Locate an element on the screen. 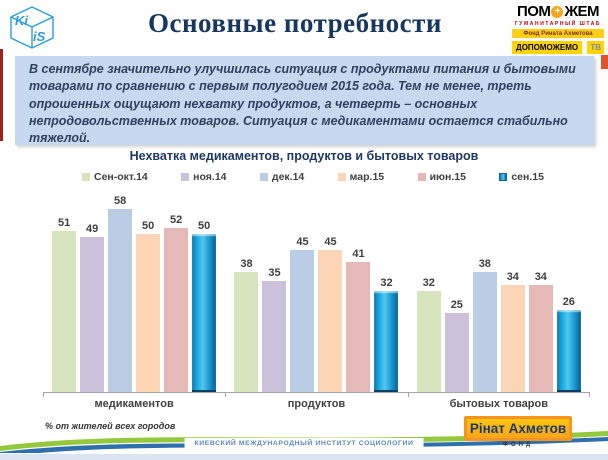  bar-group: 38 35 45 45 41 32 is located at coordinates (316, 291).